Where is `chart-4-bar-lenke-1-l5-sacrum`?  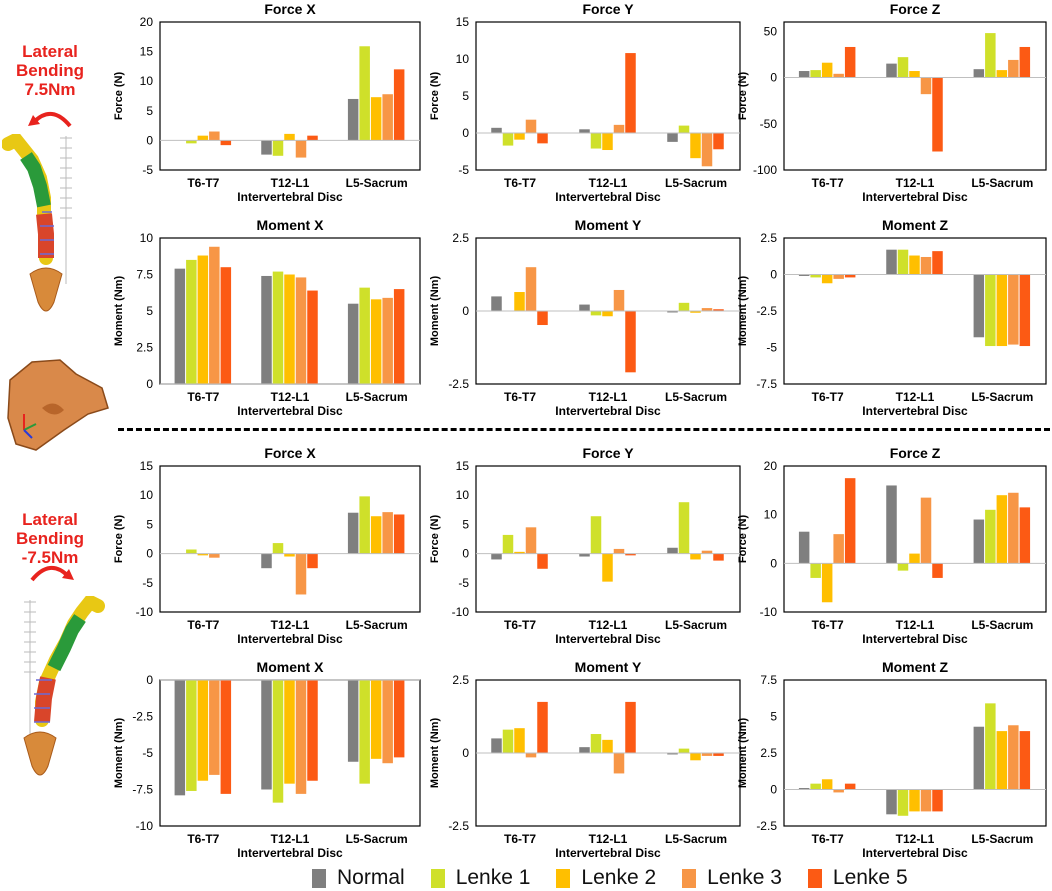
chart-4-bar-lenke-1-l5-sacrum is located at coordinates (684, 306).